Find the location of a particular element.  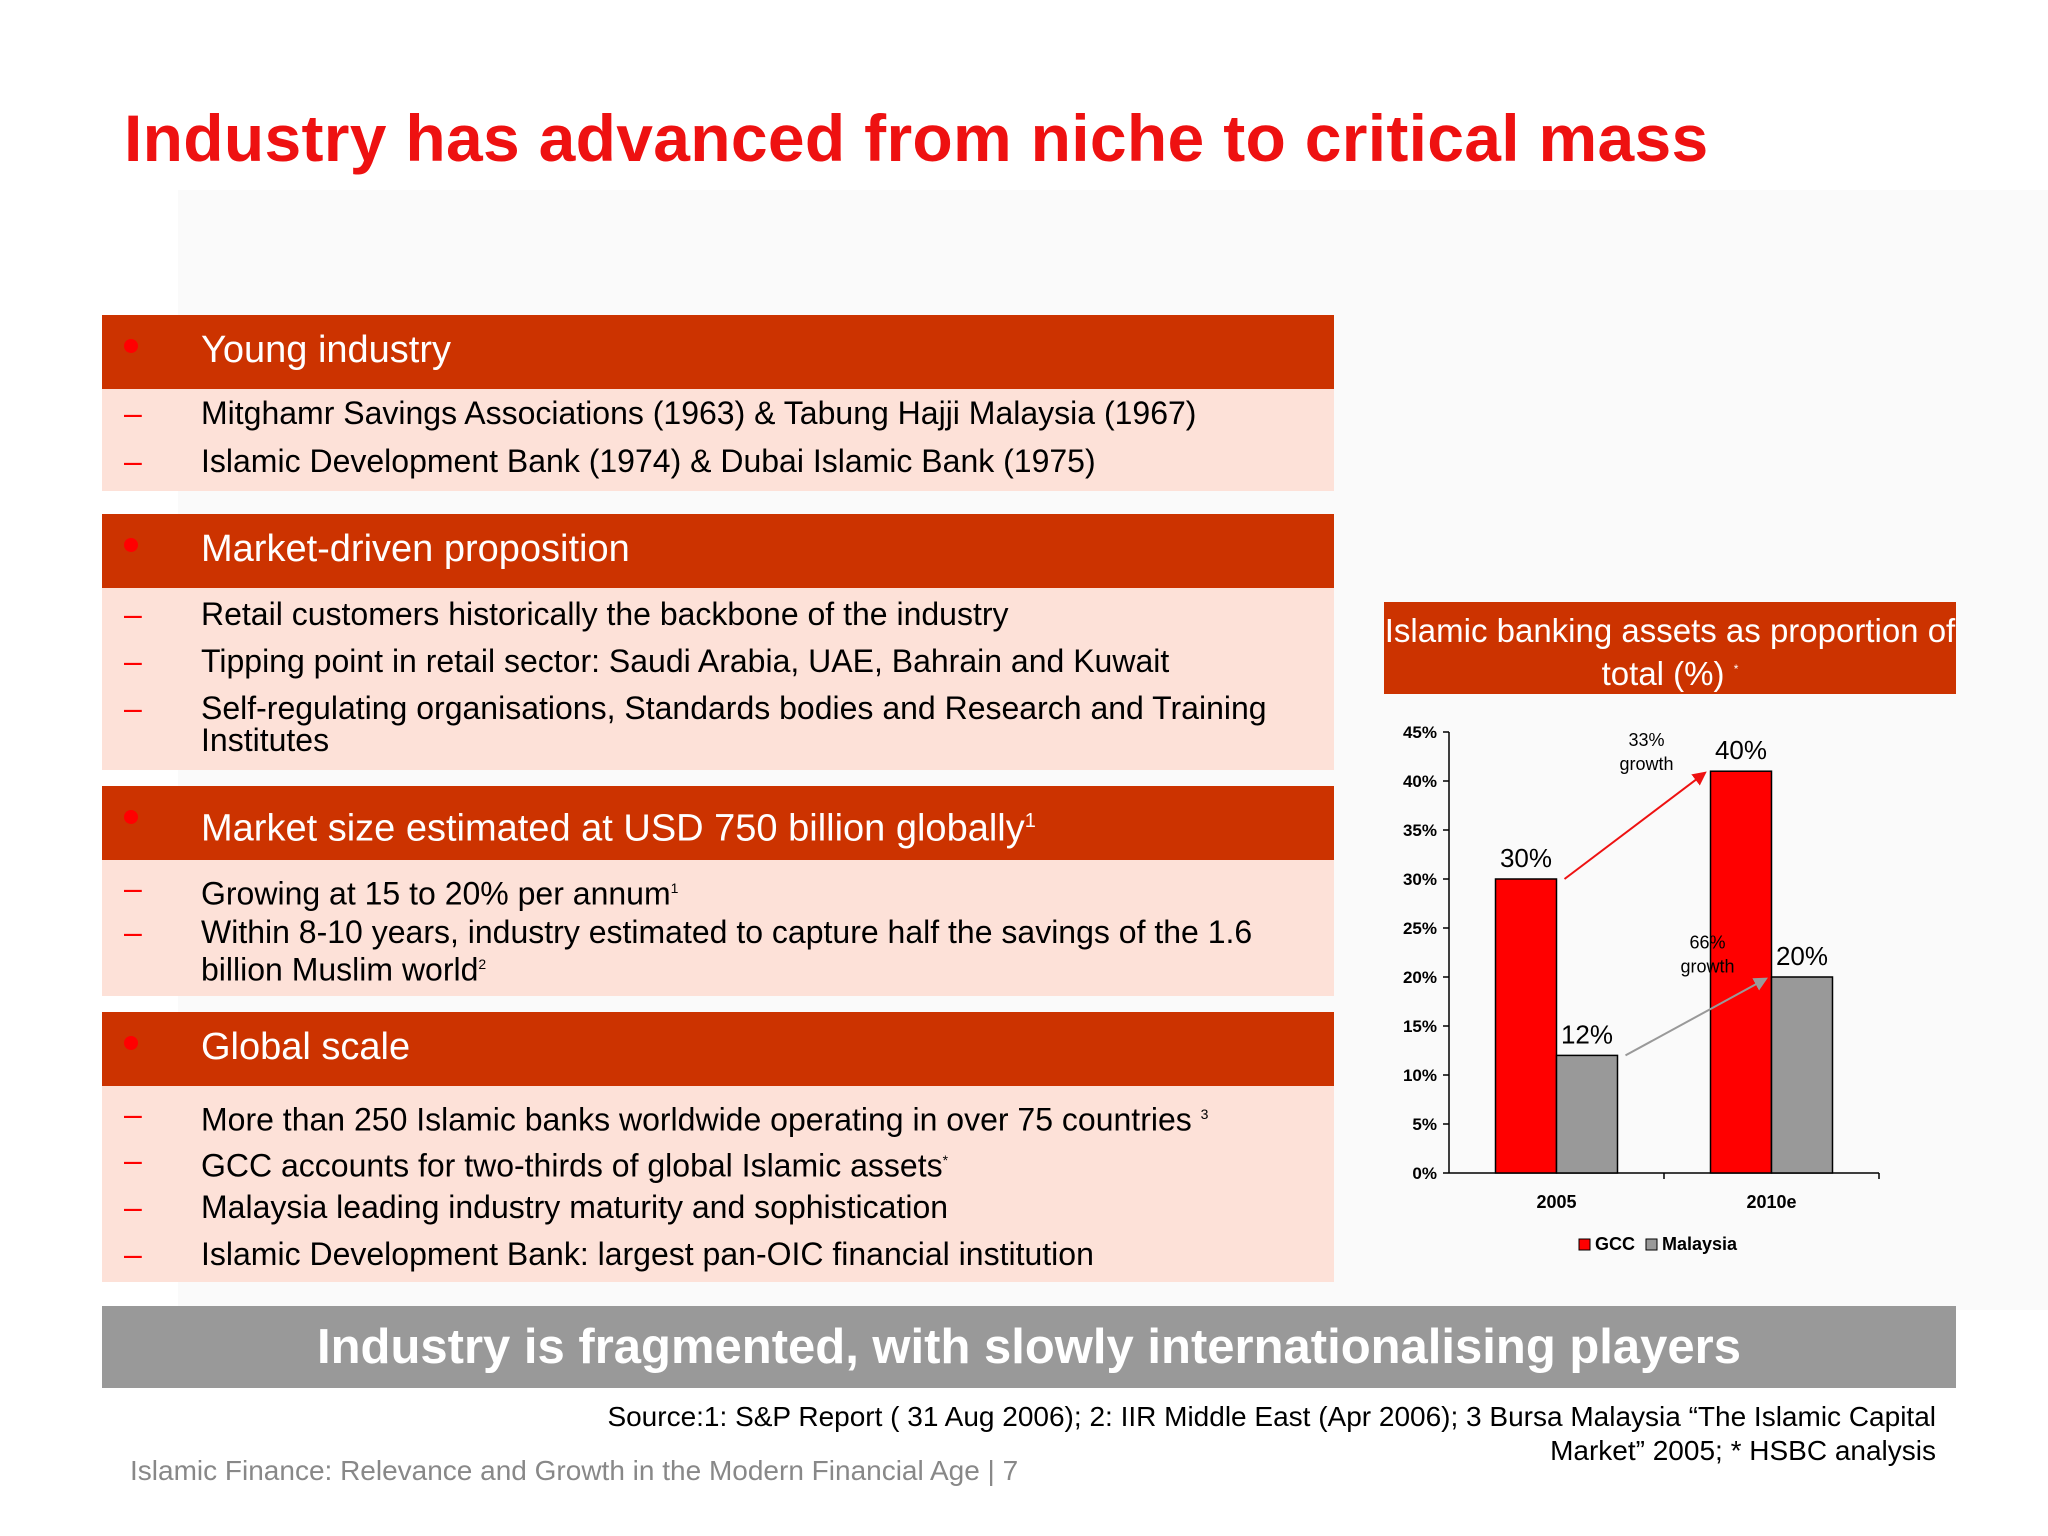

section-heading: Market-driven proposition is located at coordinates (415, 549).